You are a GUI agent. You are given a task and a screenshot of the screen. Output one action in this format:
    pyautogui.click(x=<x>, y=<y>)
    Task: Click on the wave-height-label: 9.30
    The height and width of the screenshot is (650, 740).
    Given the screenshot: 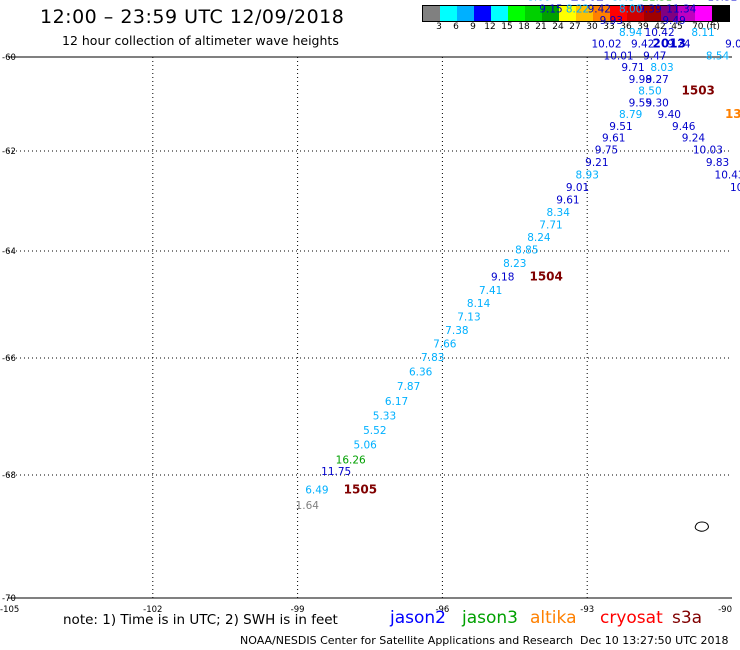 What is the action you would take?
    pyautogui.click(x=656, y=103)
    